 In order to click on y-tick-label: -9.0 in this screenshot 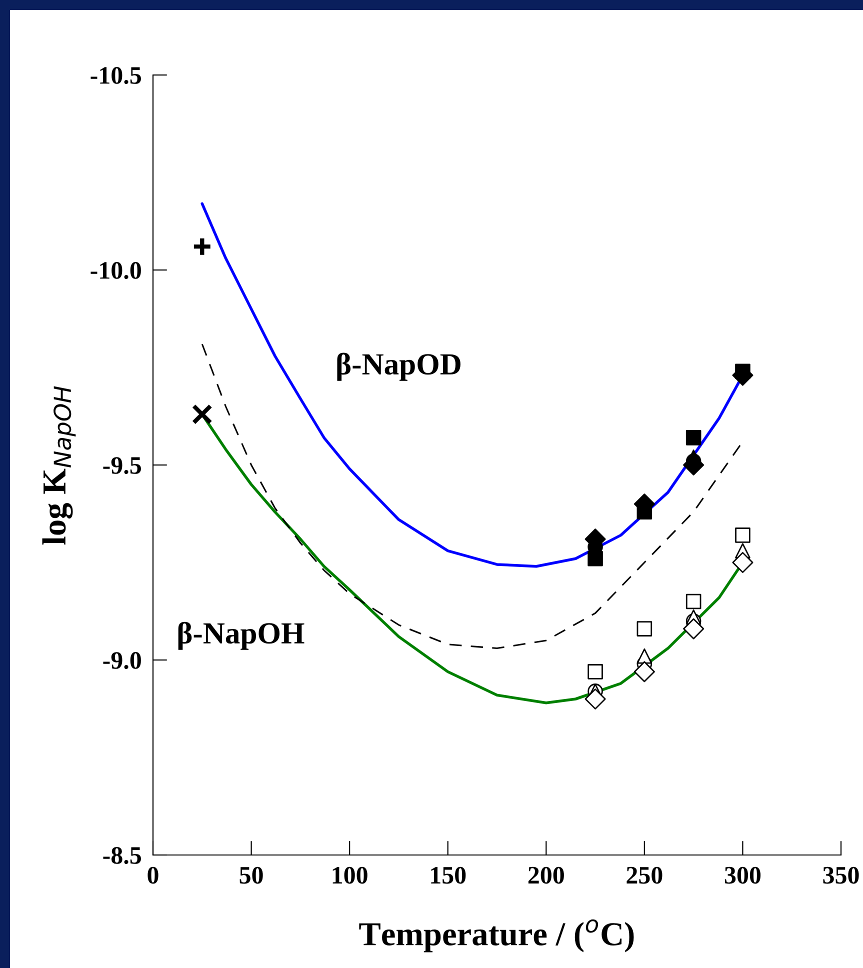, I will do `click(122, 661)`.